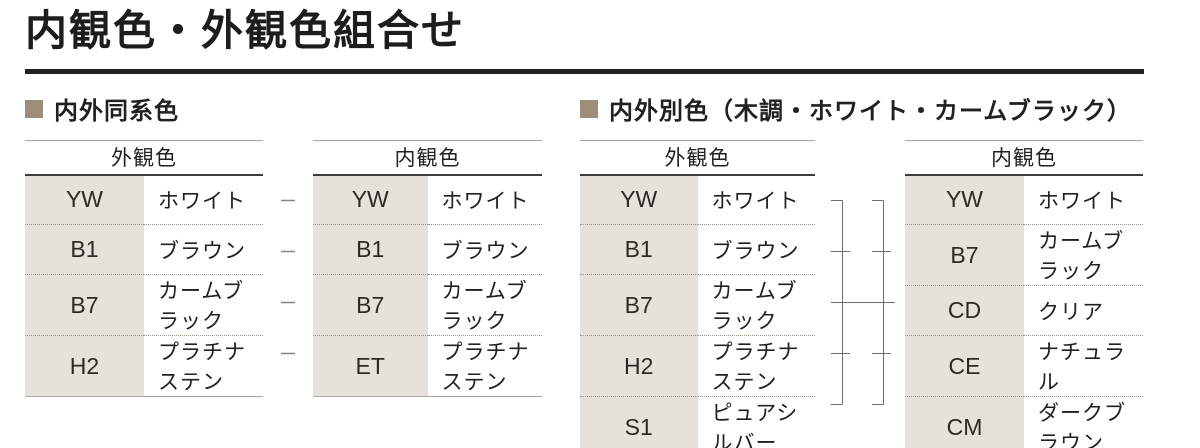 This screenshot has width=1200, height=448. Describe the element at coordinates (1083, 366) in the screenshot. I see `color-name-cell: ナチュラル` at that location.